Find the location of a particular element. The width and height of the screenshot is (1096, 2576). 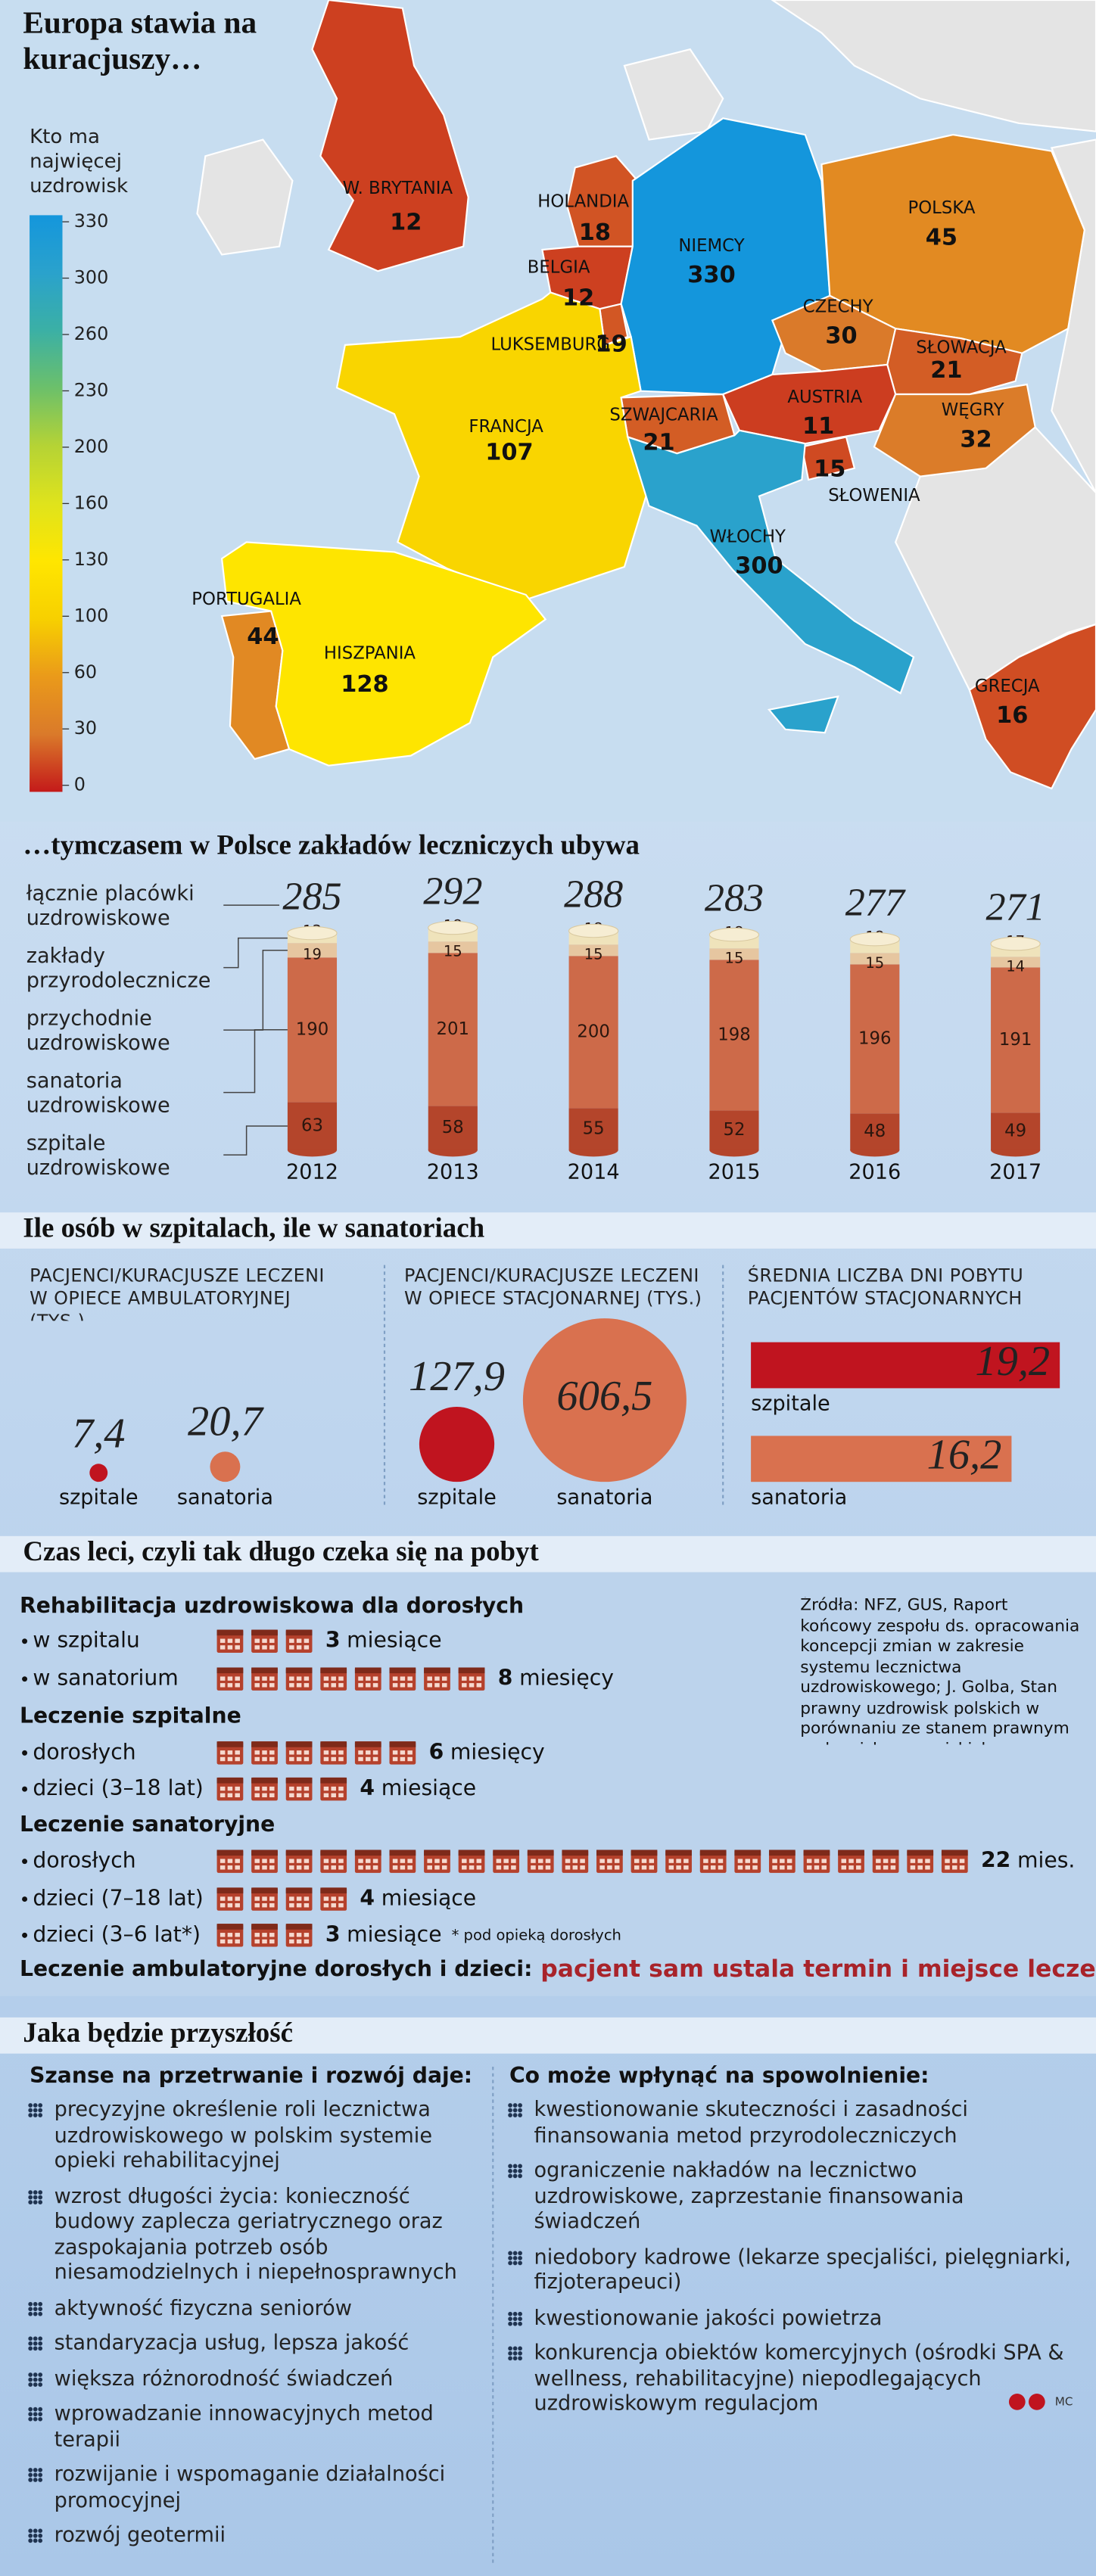

segment-label: 58 is located at coordinates (453, 1127).